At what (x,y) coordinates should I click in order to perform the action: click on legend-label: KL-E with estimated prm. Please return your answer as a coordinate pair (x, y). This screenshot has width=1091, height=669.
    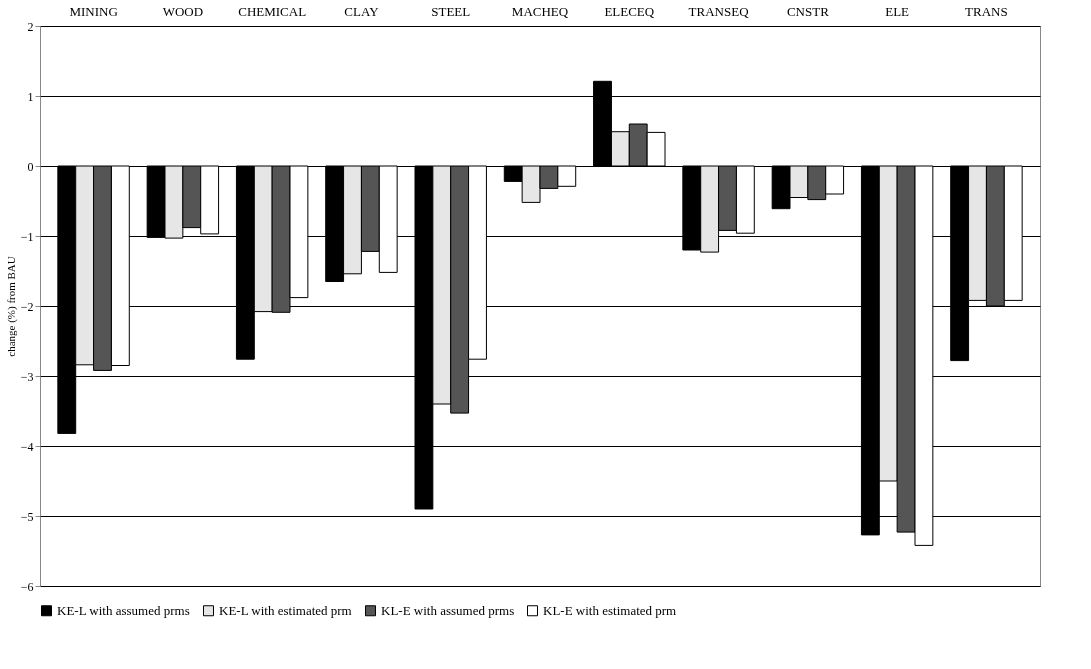
    Looking at the image, I should click on (610, 610).